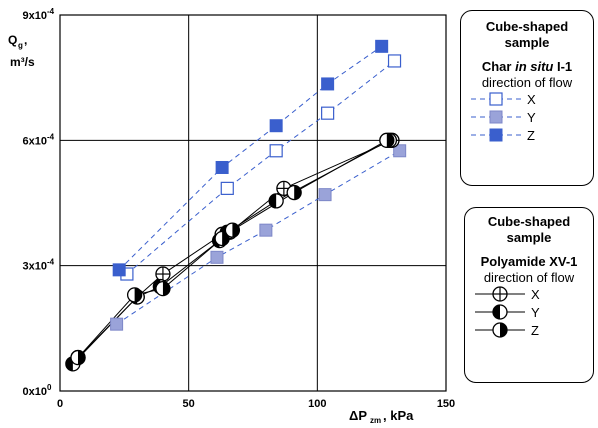 This screenshot has height=428, width=598. What do you see at coordinates (163, 274) in the screenshot?
I see `data-point-g1-X` at bounding box center [163, 274].